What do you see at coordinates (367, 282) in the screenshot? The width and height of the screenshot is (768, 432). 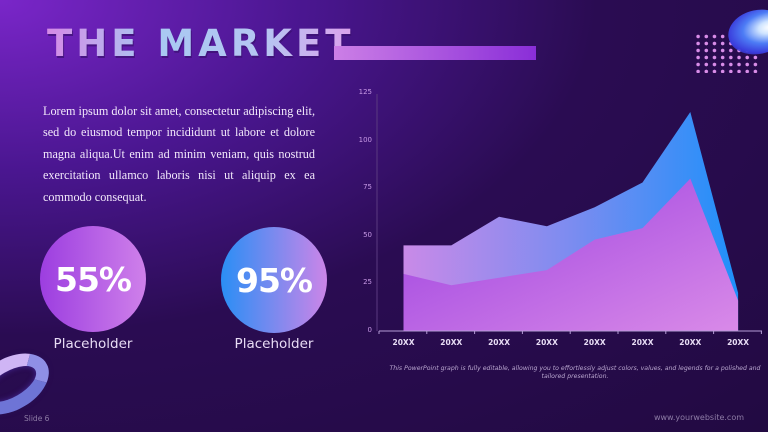 I see `y-axis-tick-label: 25` at bounding box center [367, 282].